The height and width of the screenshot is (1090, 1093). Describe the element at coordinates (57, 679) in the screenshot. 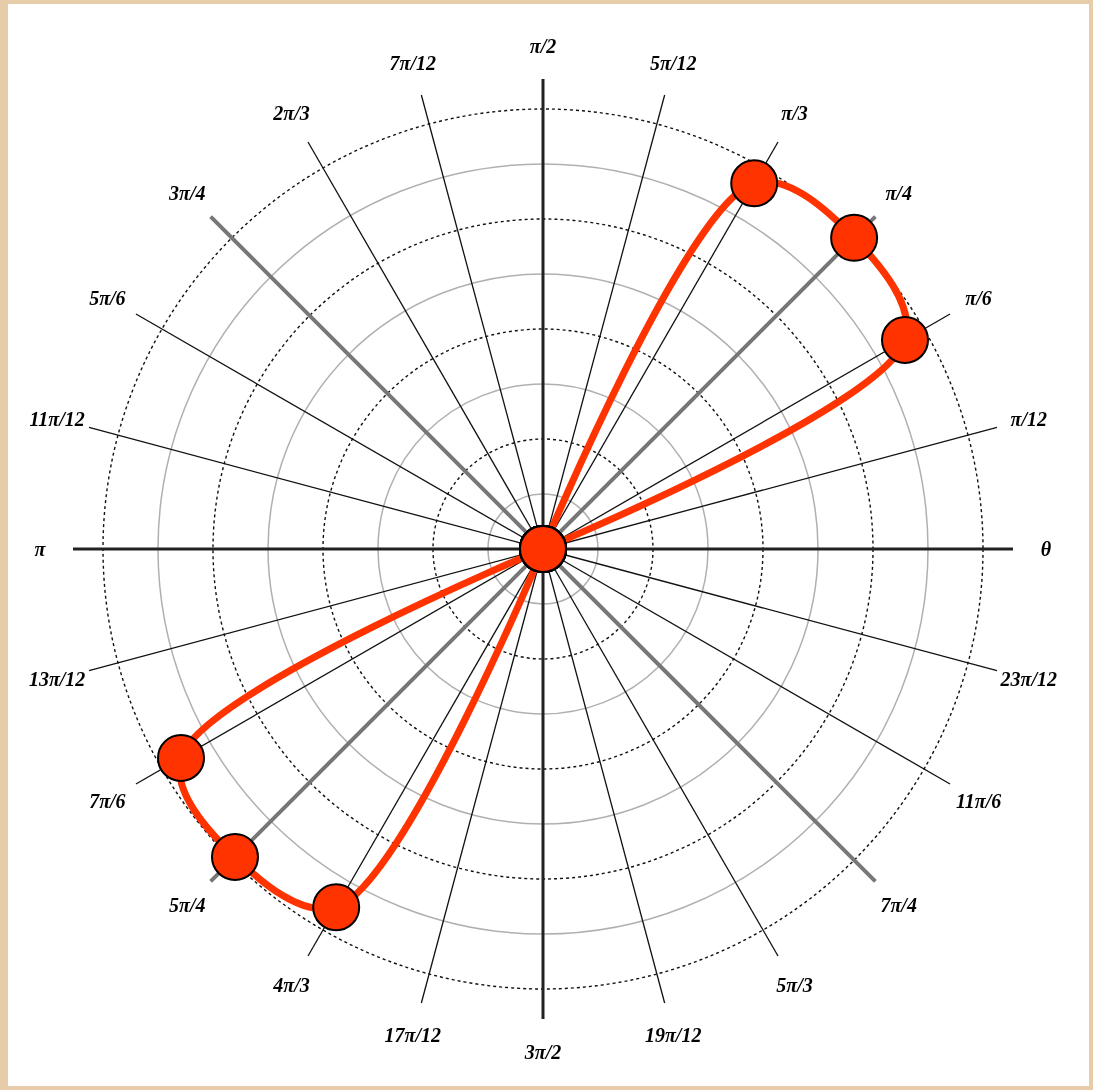

I see `spoke-label: 13π/12` at that location.